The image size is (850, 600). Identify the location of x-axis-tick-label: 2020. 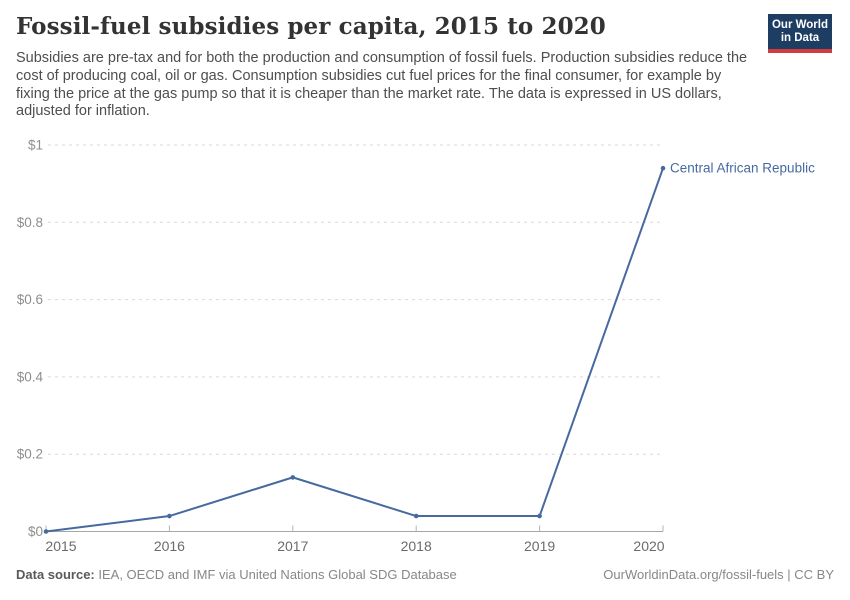
(648, 546).